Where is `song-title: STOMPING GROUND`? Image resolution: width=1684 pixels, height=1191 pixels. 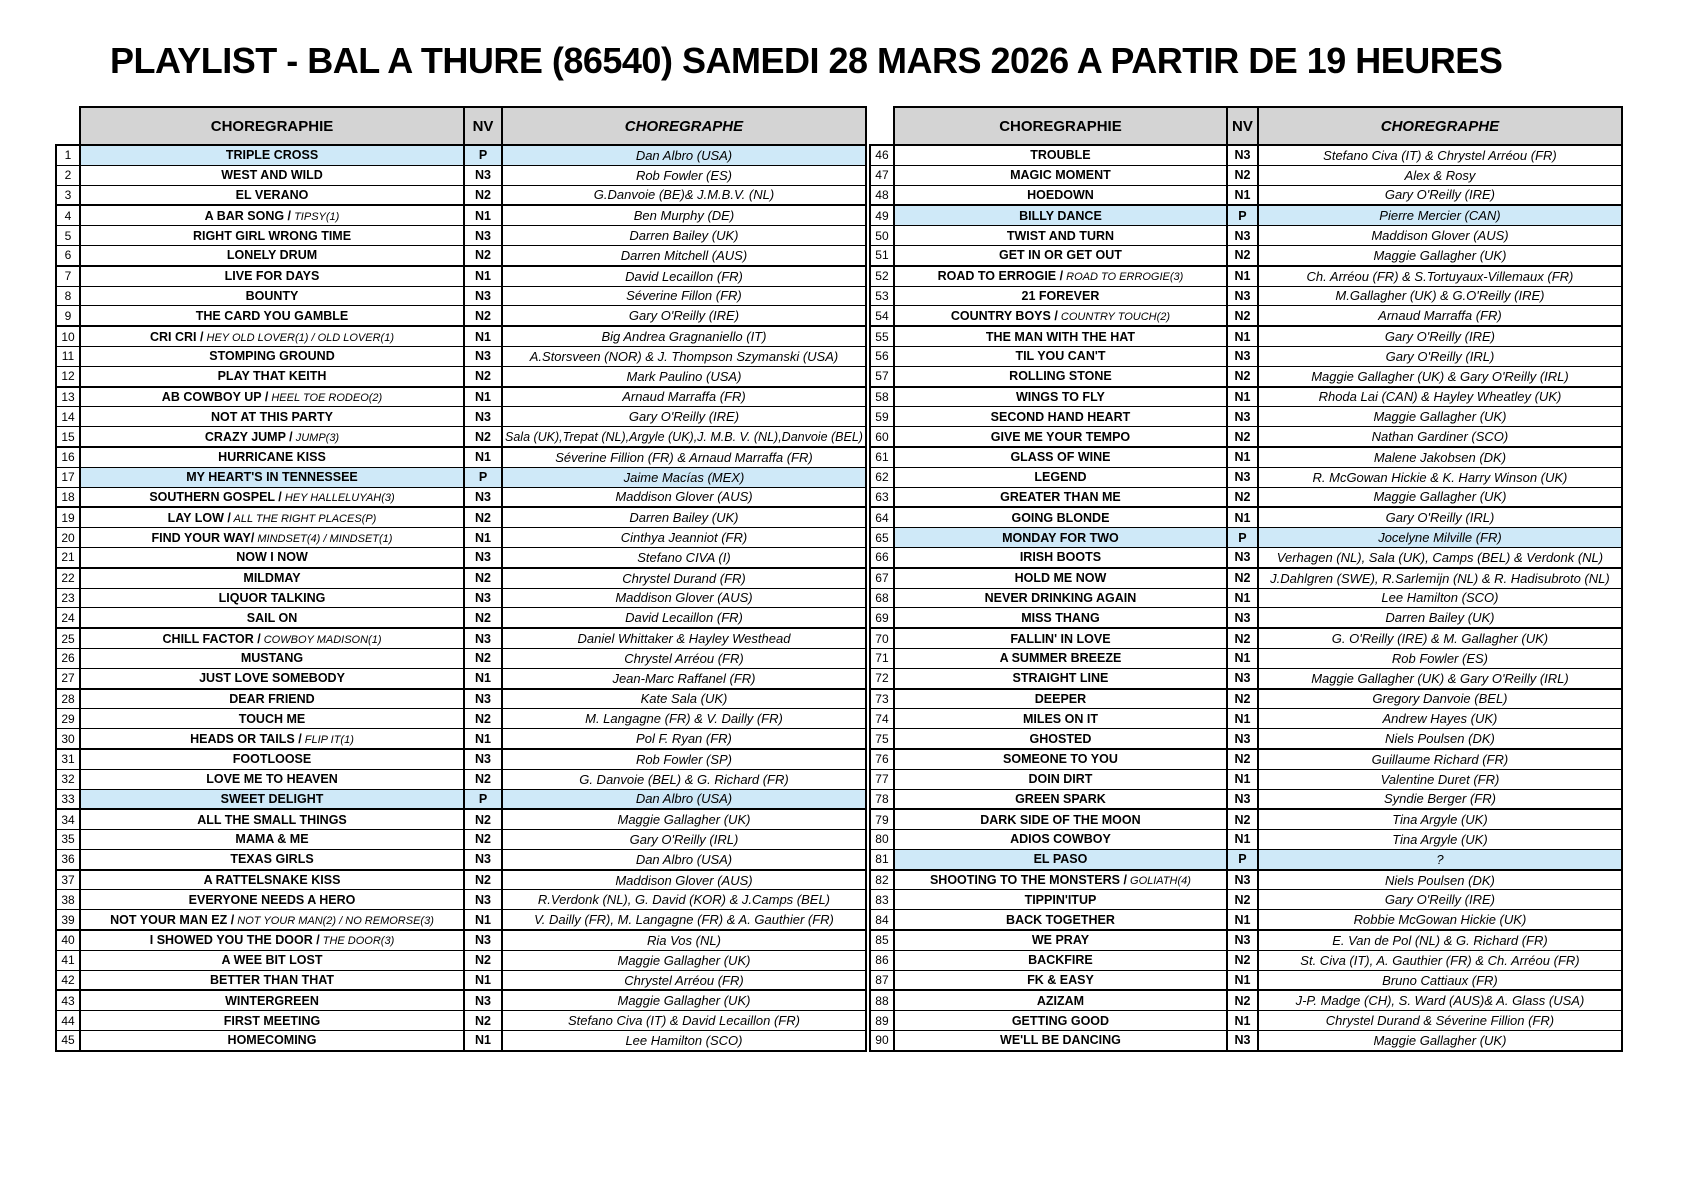
song-title: STOMPING GROUND is located at coordinates (272, 356).